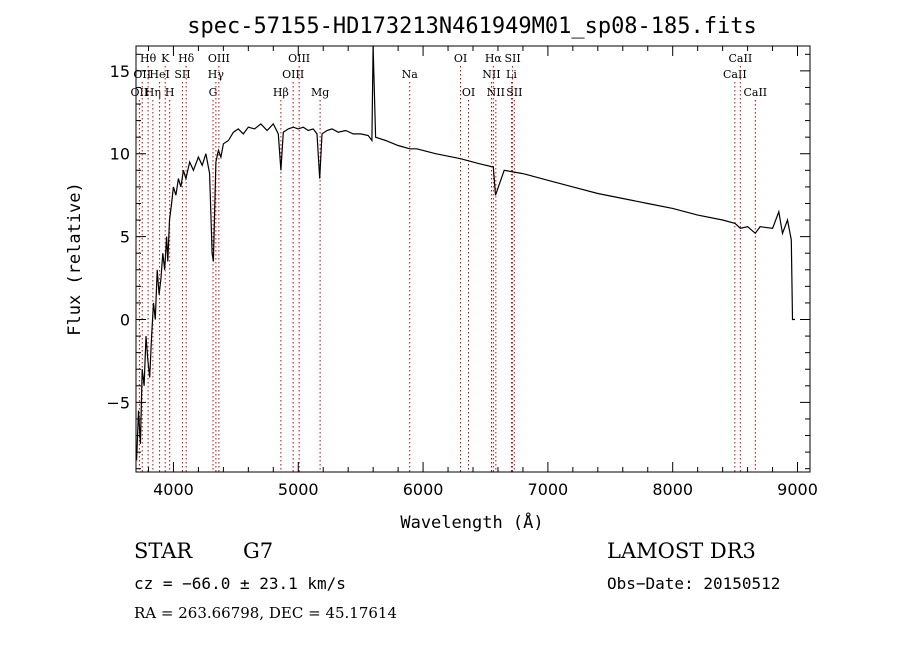 This screenshot has width=900, height=649. What do you see at coordinates (471, 522) in the screenshot?
I see `x-axis-label: Wavelength (Å)` at bounding box center [471, 522].